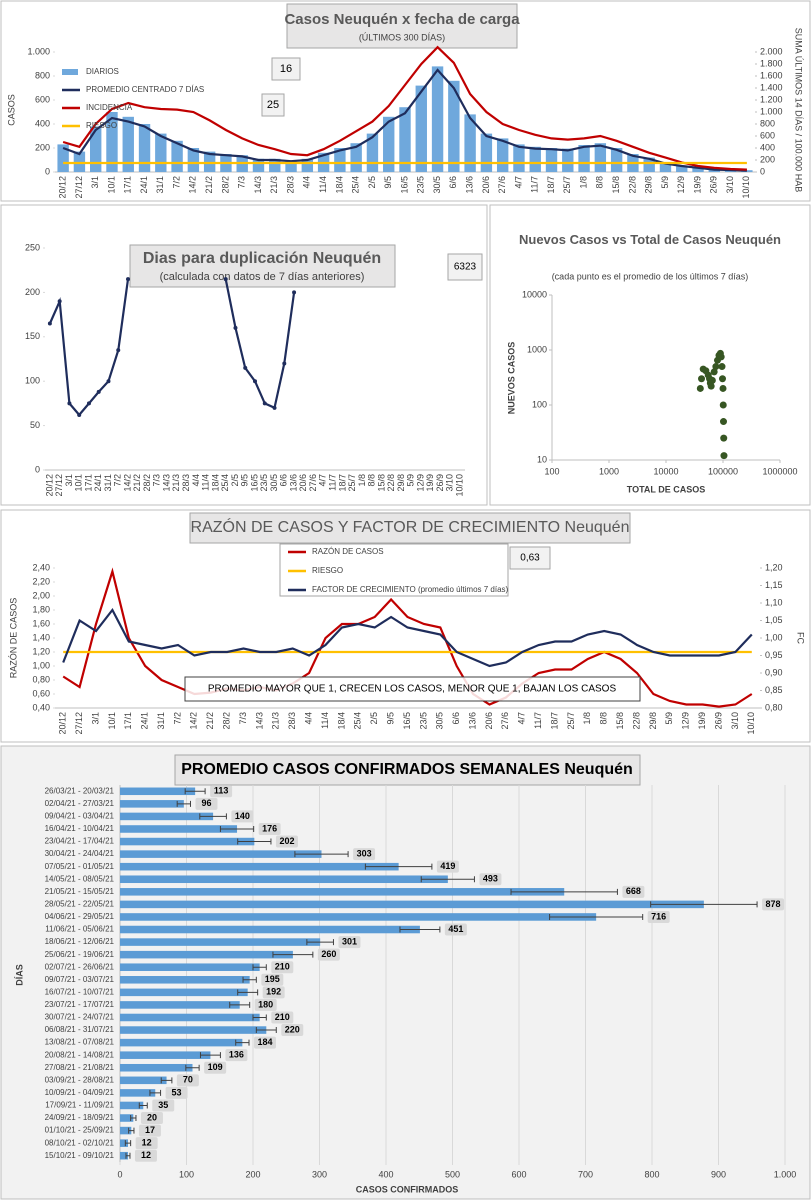  What do you see at coordinates (362, 480) in the screenshot?
I see `x-tick-label: 1/8` at bounding box center [362, 480].